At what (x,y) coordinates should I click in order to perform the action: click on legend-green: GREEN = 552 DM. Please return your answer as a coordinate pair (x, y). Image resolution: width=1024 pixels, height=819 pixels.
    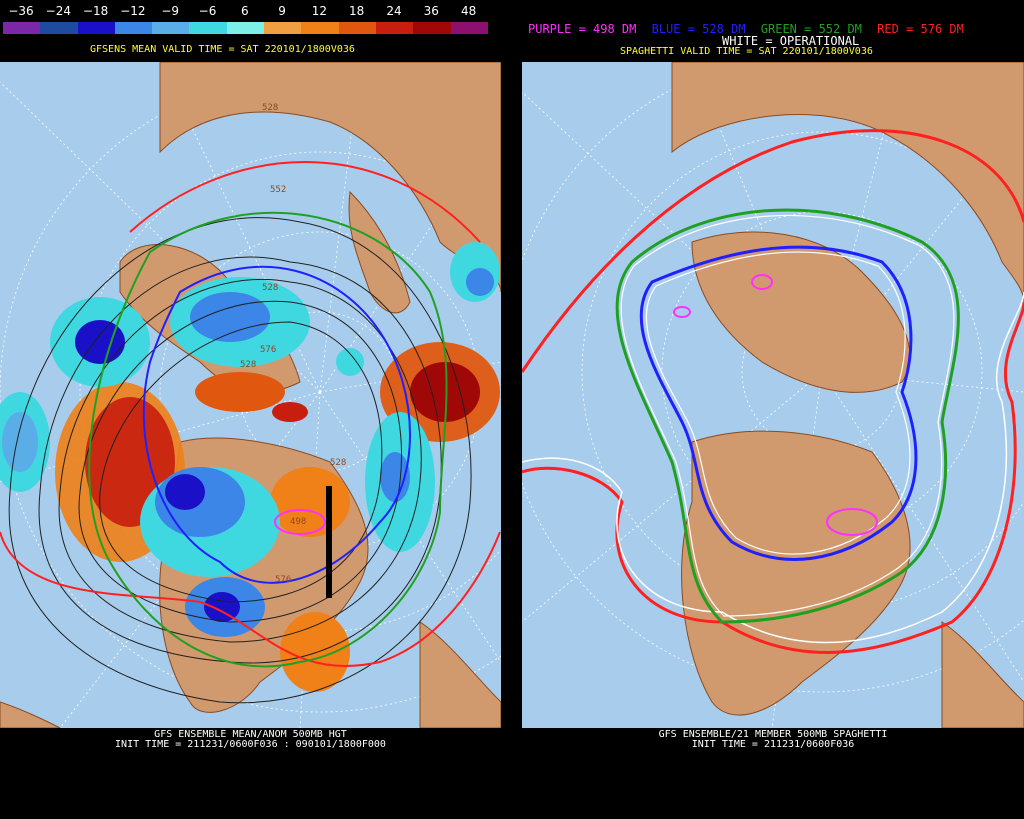
    Looking at the image, I should click on (811, 29).